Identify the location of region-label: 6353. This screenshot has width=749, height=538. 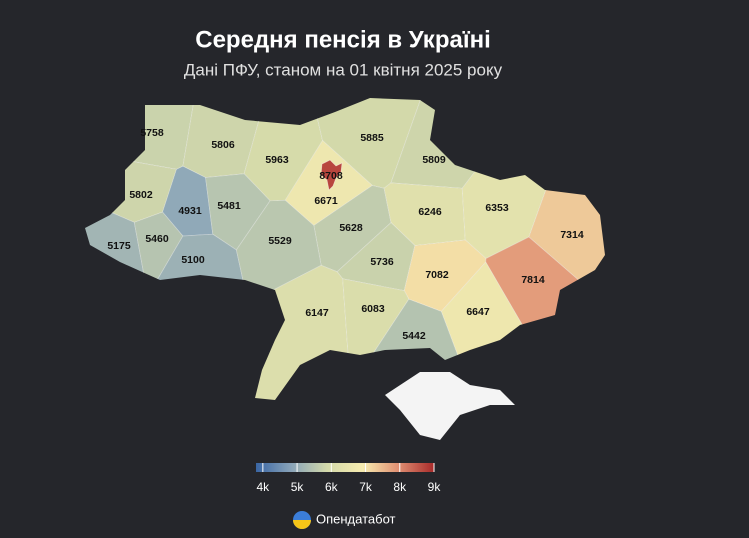
(497, 208).